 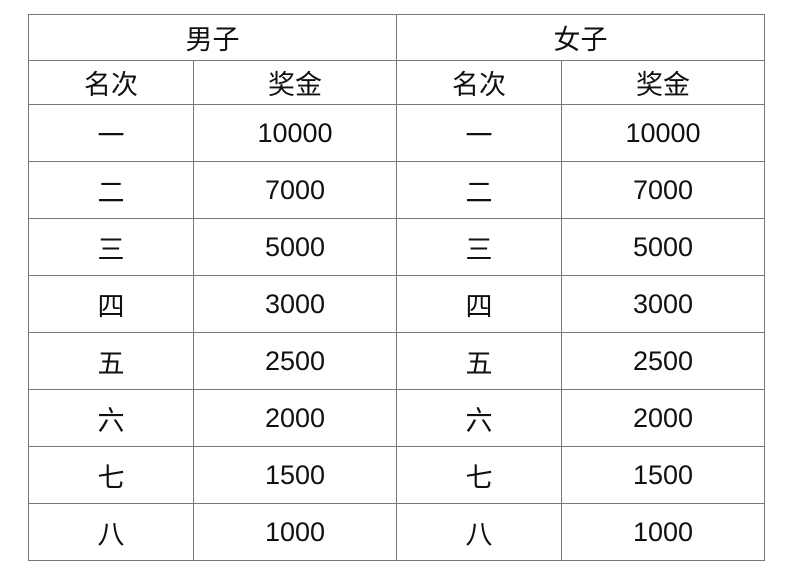 I want to click on men-prize-cell: 1000, so click(x=295, y=532).